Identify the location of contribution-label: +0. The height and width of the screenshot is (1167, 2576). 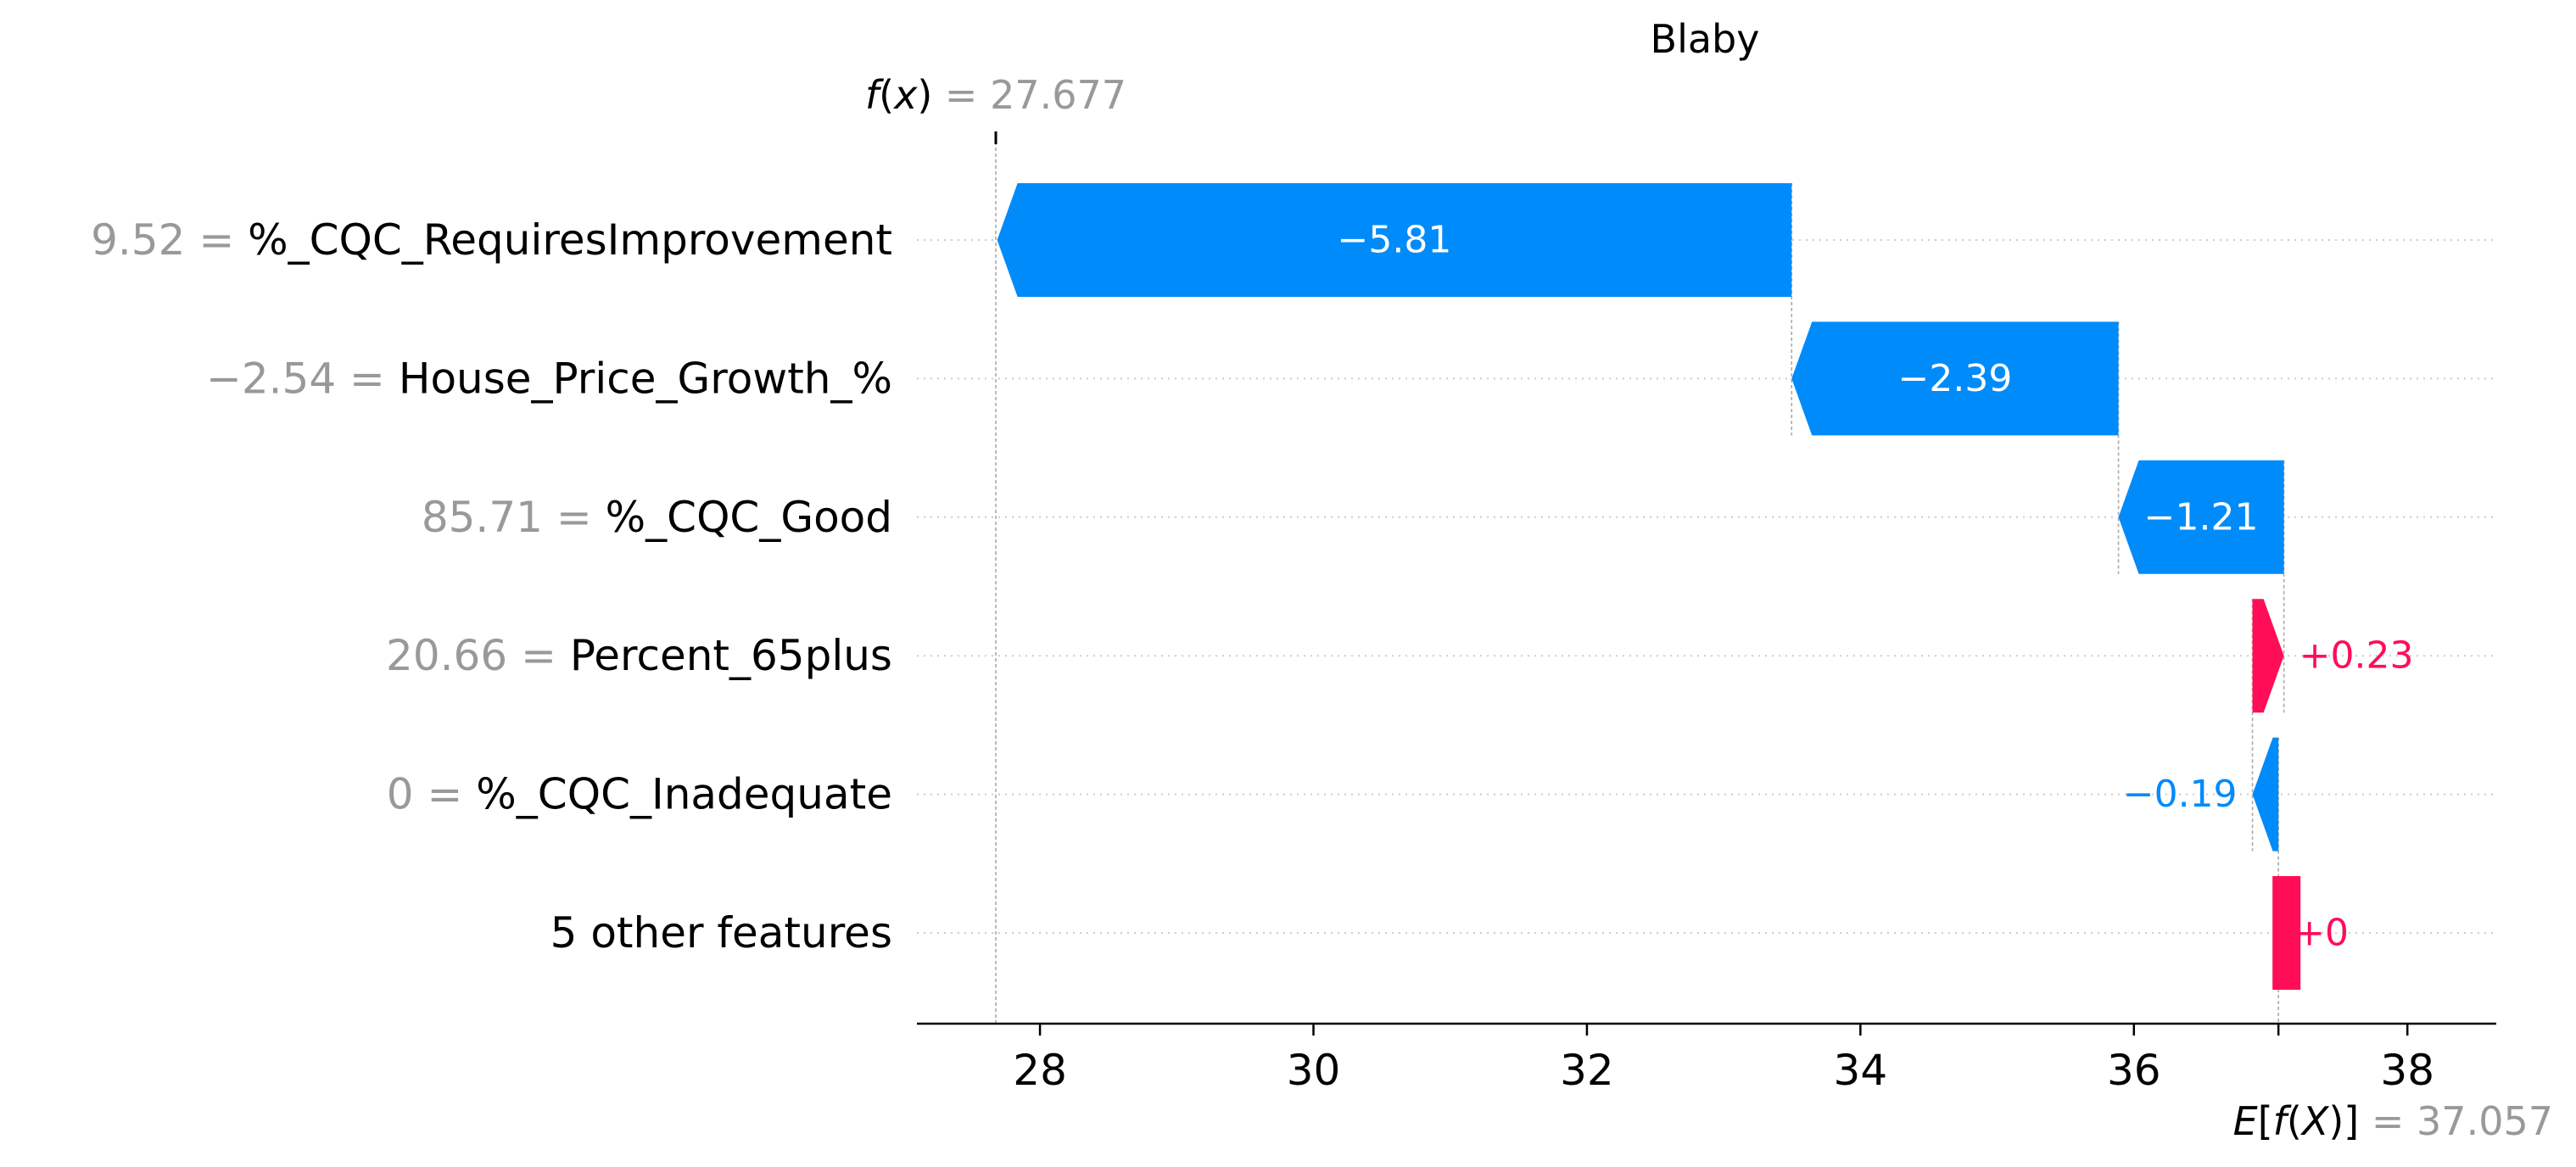
(2321, 933).